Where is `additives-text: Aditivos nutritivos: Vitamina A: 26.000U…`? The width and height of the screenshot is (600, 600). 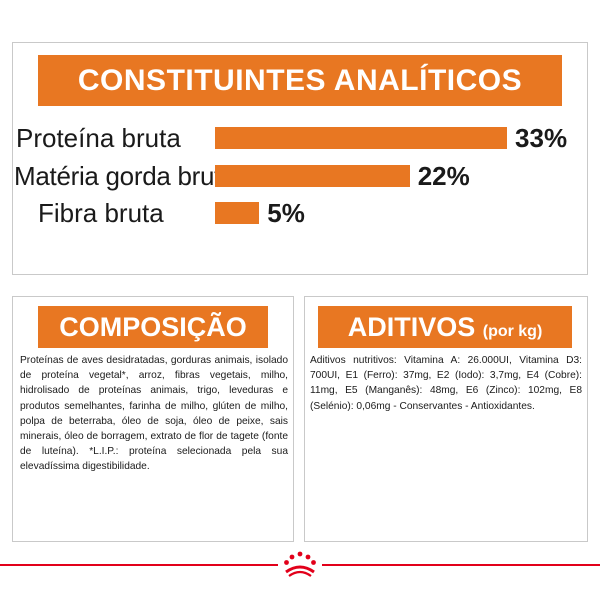 additives-text: Aditivos nutritivos: Vitamina A: 26.000U… is located at coordinates (446, 383).